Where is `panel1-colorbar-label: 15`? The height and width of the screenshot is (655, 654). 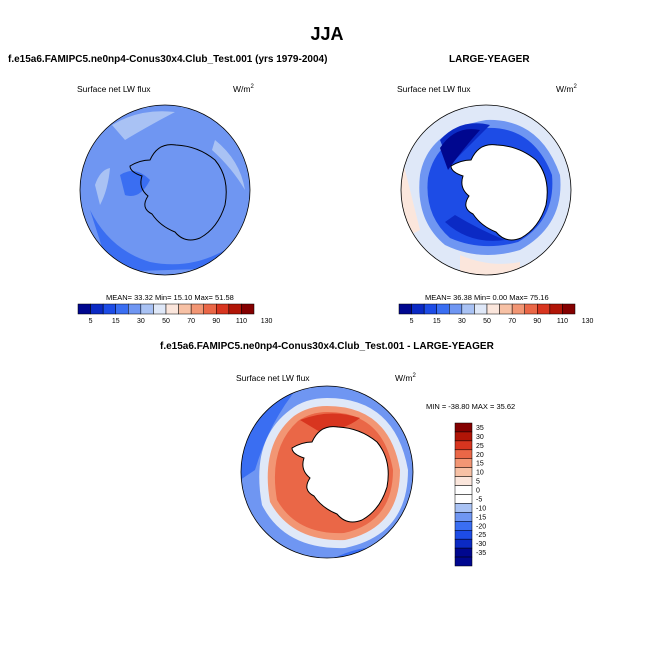
panel1-colorbar-label: 15 is located at coordinates (116, 321).